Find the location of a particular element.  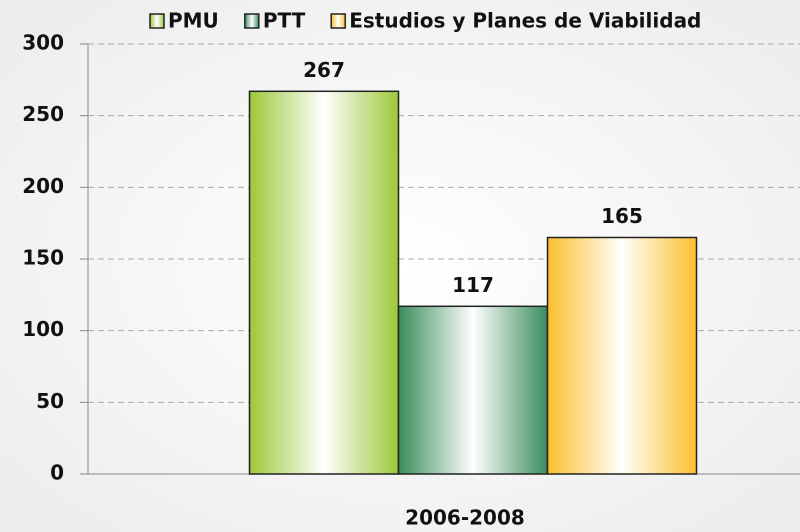

legend-label: PMU is located at coordinates (193, 21).